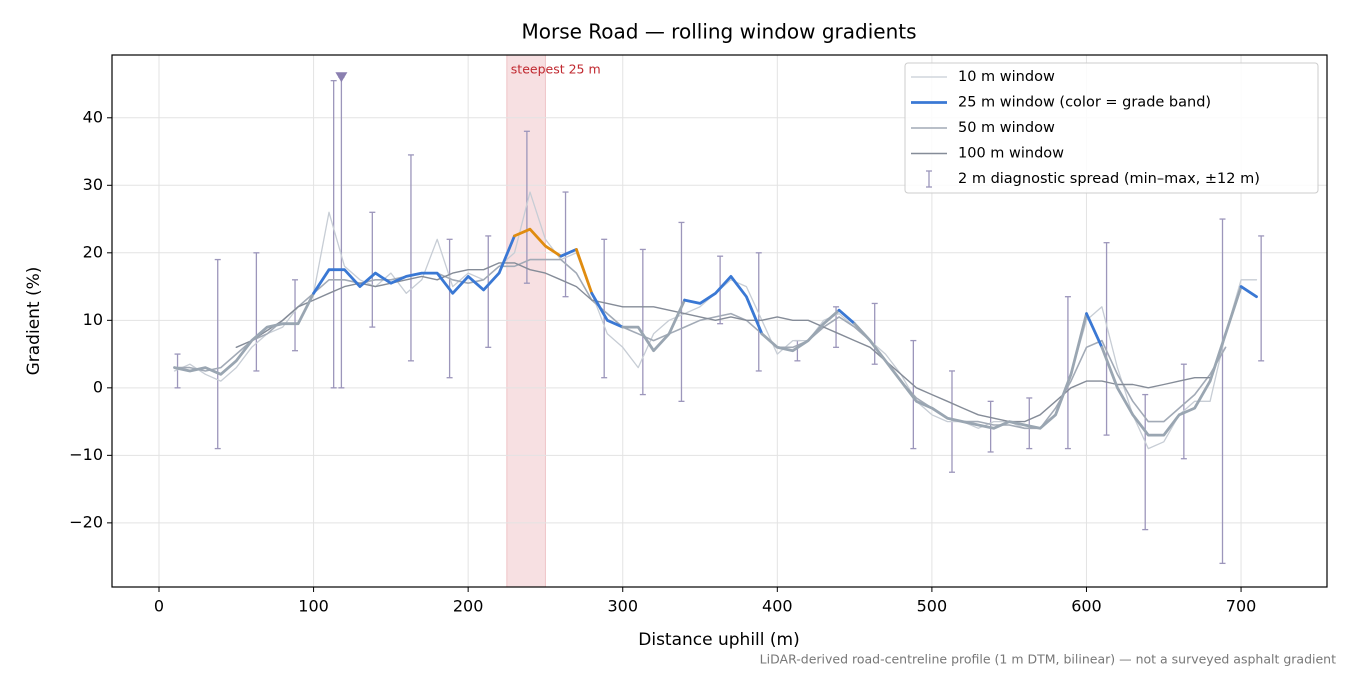 The width and height of the screenshot is (1350, 675). I want to click on x-tick-label: 500, so click(932, 606).